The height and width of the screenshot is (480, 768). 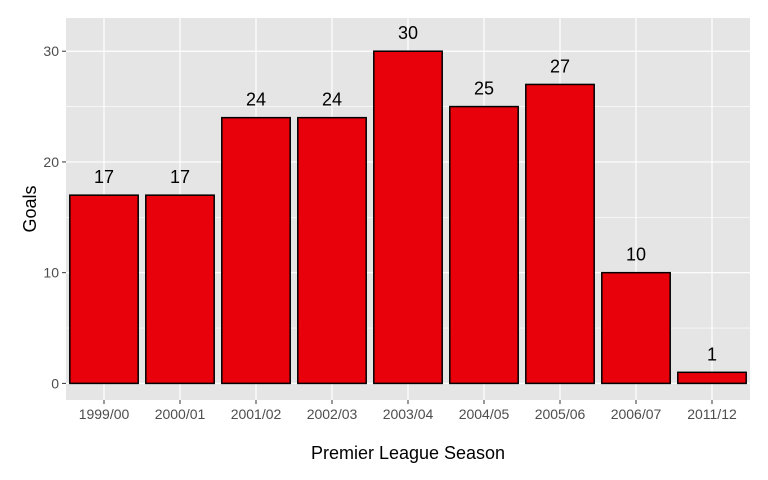 I want to click on x-axis-title: Premier League Season, so click(x=408, y=453).